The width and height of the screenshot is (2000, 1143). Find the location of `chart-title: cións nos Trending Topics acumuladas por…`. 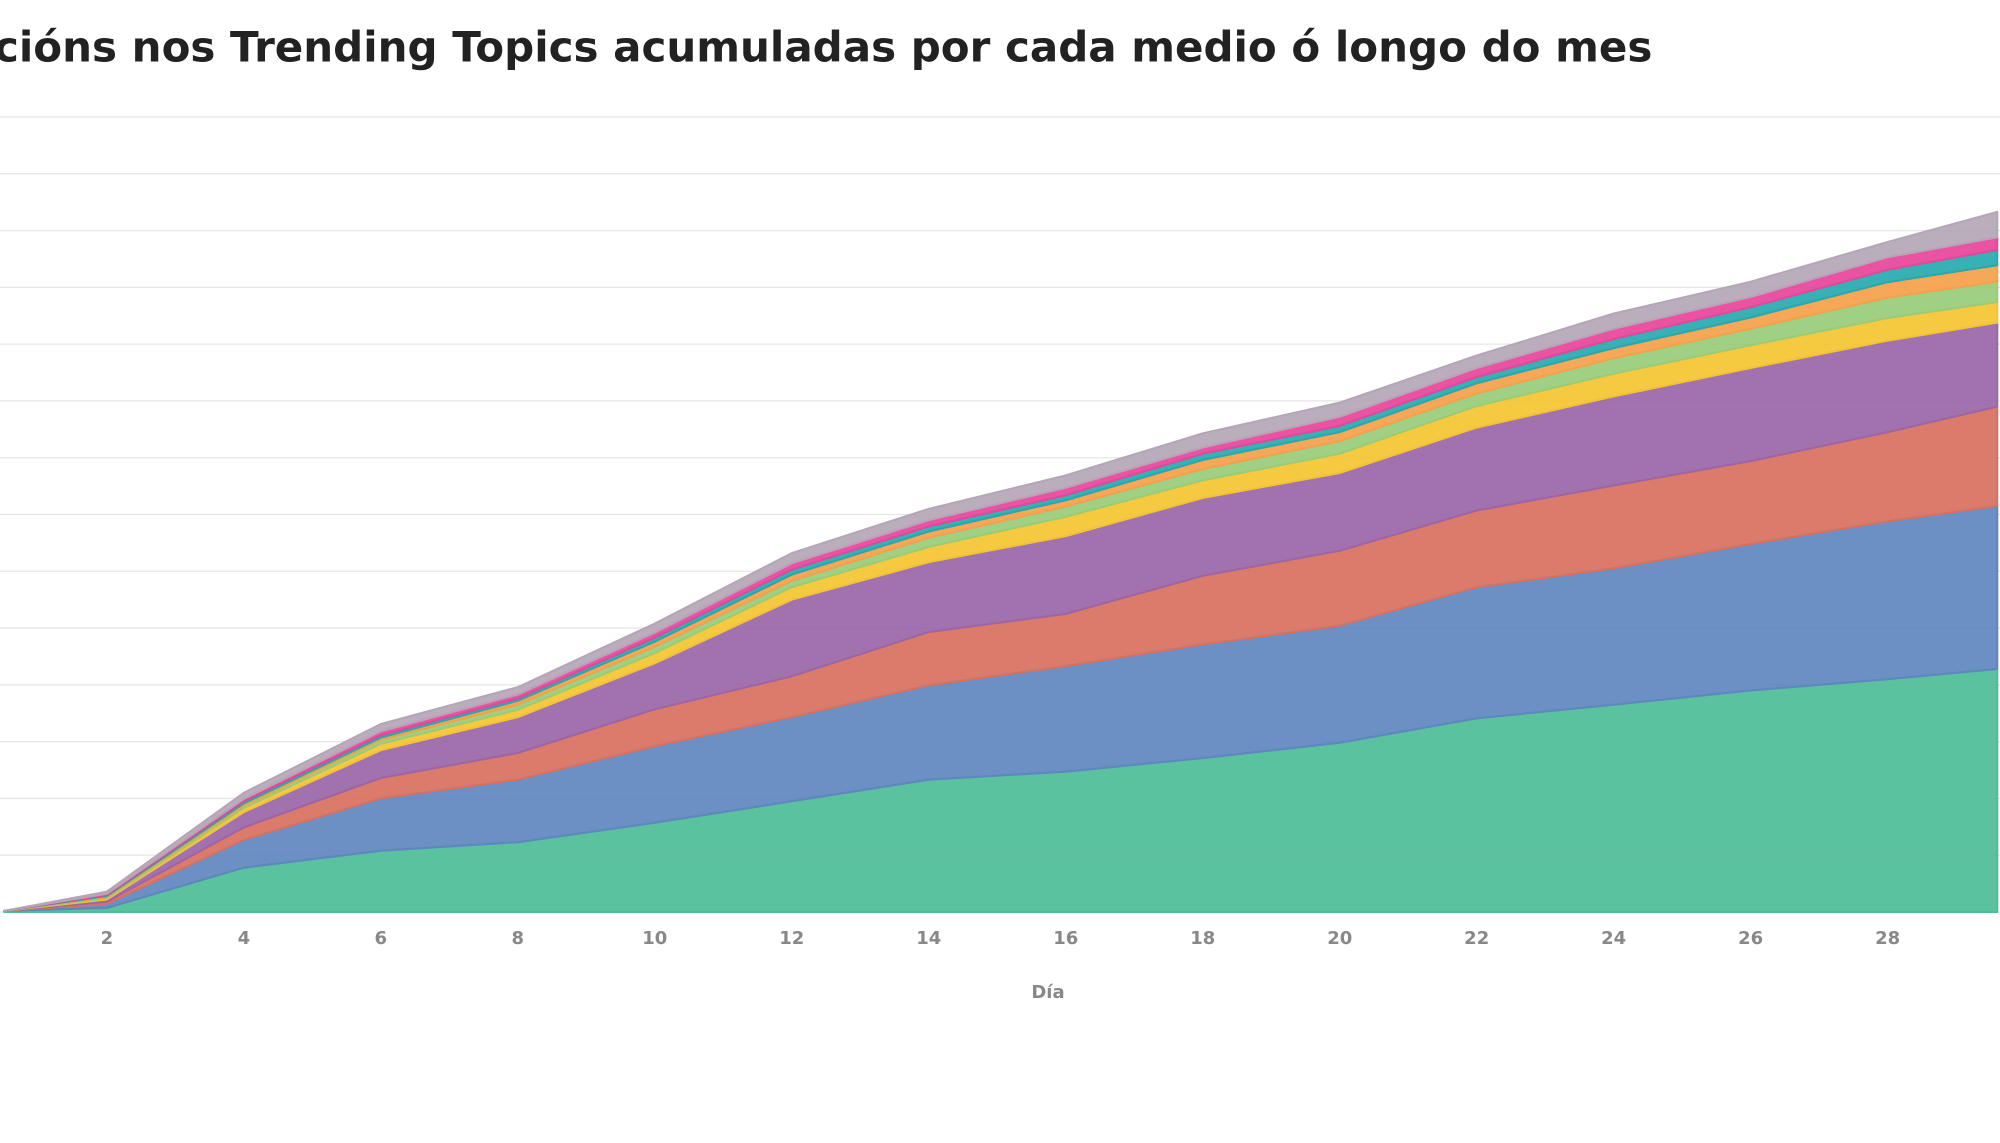

chart-title: cións nos Trending Topics acumuladas por… is located at coordinates (826, 47).